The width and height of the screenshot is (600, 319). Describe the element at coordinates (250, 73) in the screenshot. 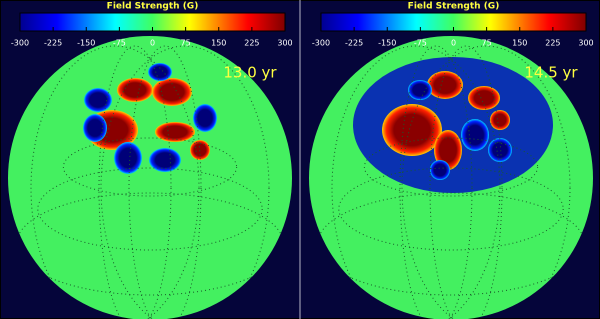

I see `time-label: 13.0 yr` at that location.